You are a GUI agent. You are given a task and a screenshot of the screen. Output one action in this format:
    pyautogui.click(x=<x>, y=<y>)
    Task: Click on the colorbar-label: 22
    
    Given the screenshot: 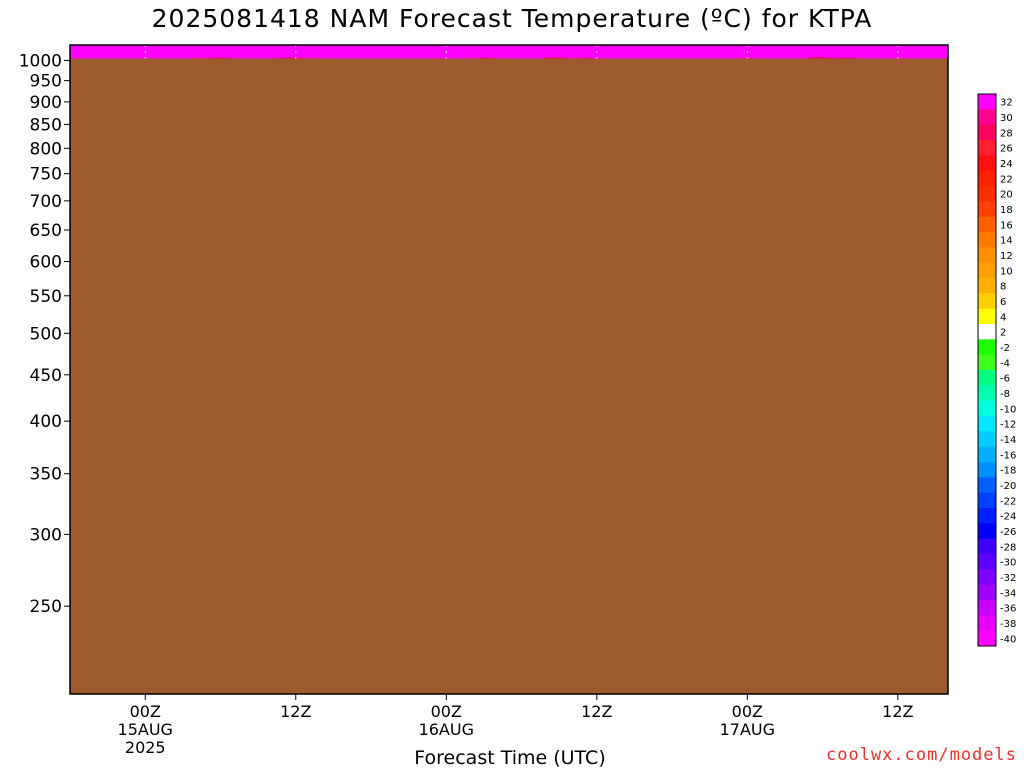 What is the action you would take?
    pyautogui.click(x=1006, y=179)
    